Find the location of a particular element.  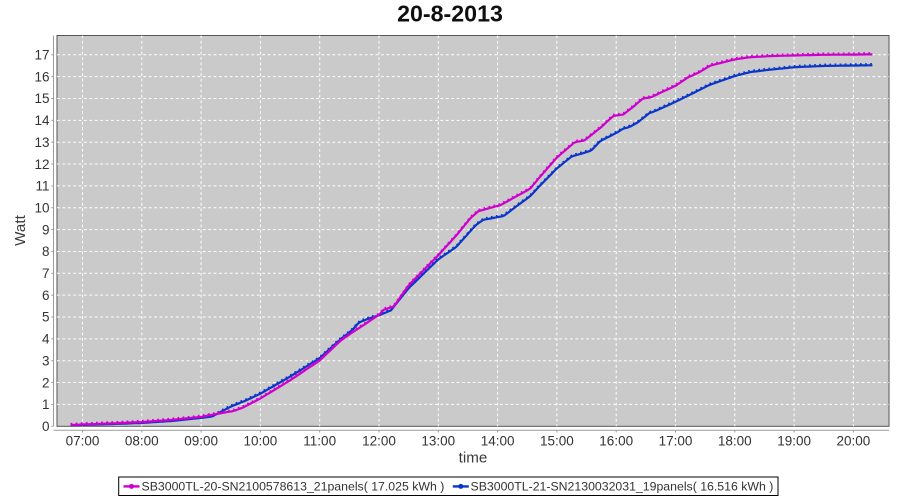

svg-text: Watt is located at coordinates (20, 229).